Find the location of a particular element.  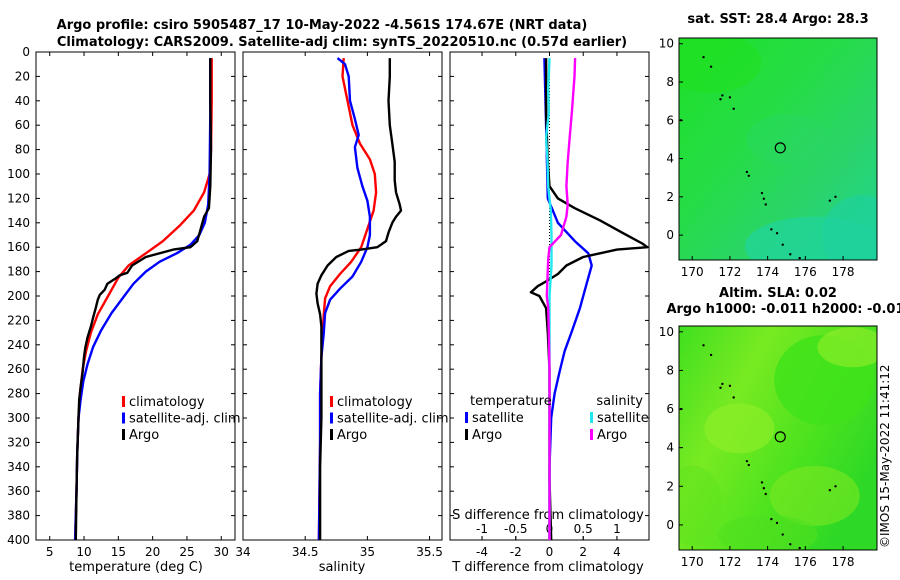

x-axis-label: salinity is located at coordinates (342, 567).